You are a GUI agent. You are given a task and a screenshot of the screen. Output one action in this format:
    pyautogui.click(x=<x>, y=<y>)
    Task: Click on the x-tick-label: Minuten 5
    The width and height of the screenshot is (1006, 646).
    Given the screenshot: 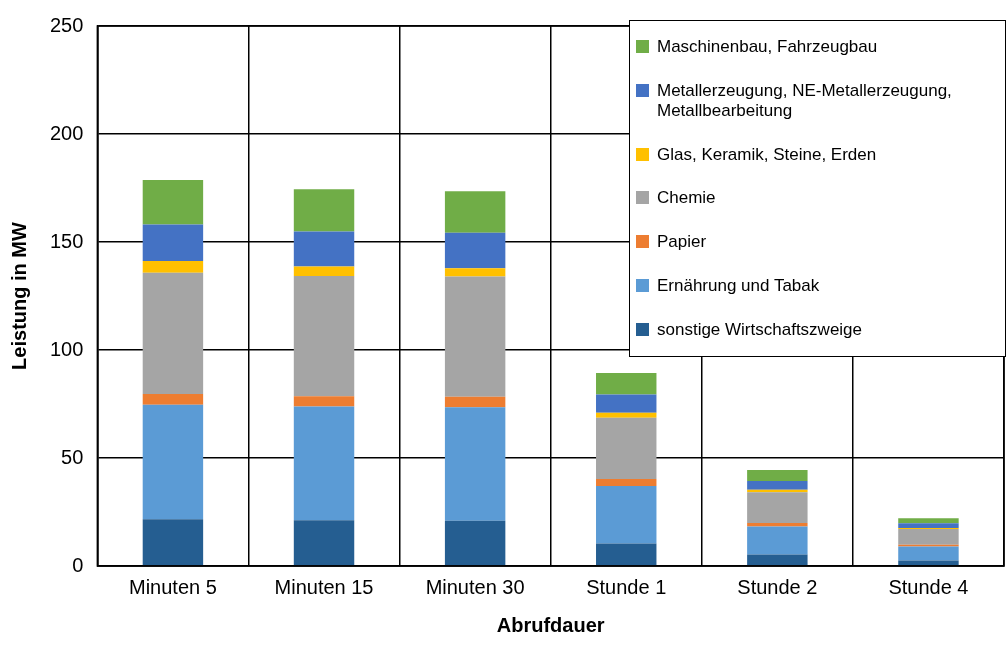 What is the action you would take?
    pyautogui.click(x=173, y=586)
    